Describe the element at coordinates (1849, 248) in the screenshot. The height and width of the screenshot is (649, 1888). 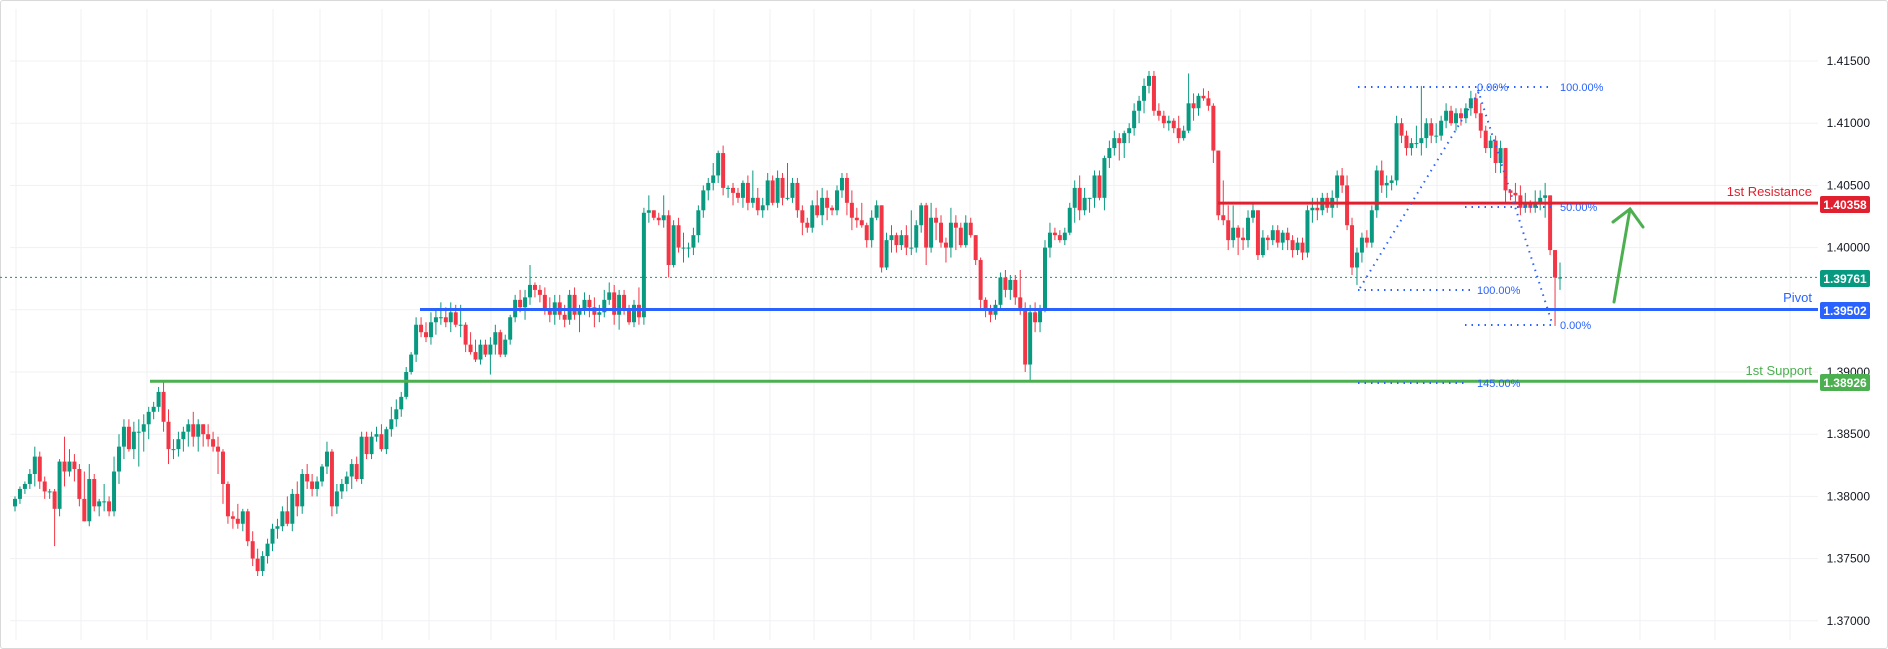
I see `svg-text: 1.40000` at that location.